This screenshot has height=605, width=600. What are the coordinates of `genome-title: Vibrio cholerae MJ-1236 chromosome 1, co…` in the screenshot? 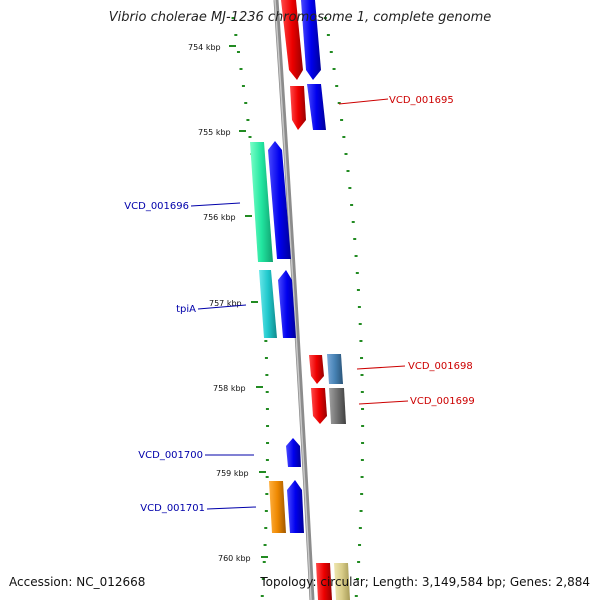 It's located at (300, 17).